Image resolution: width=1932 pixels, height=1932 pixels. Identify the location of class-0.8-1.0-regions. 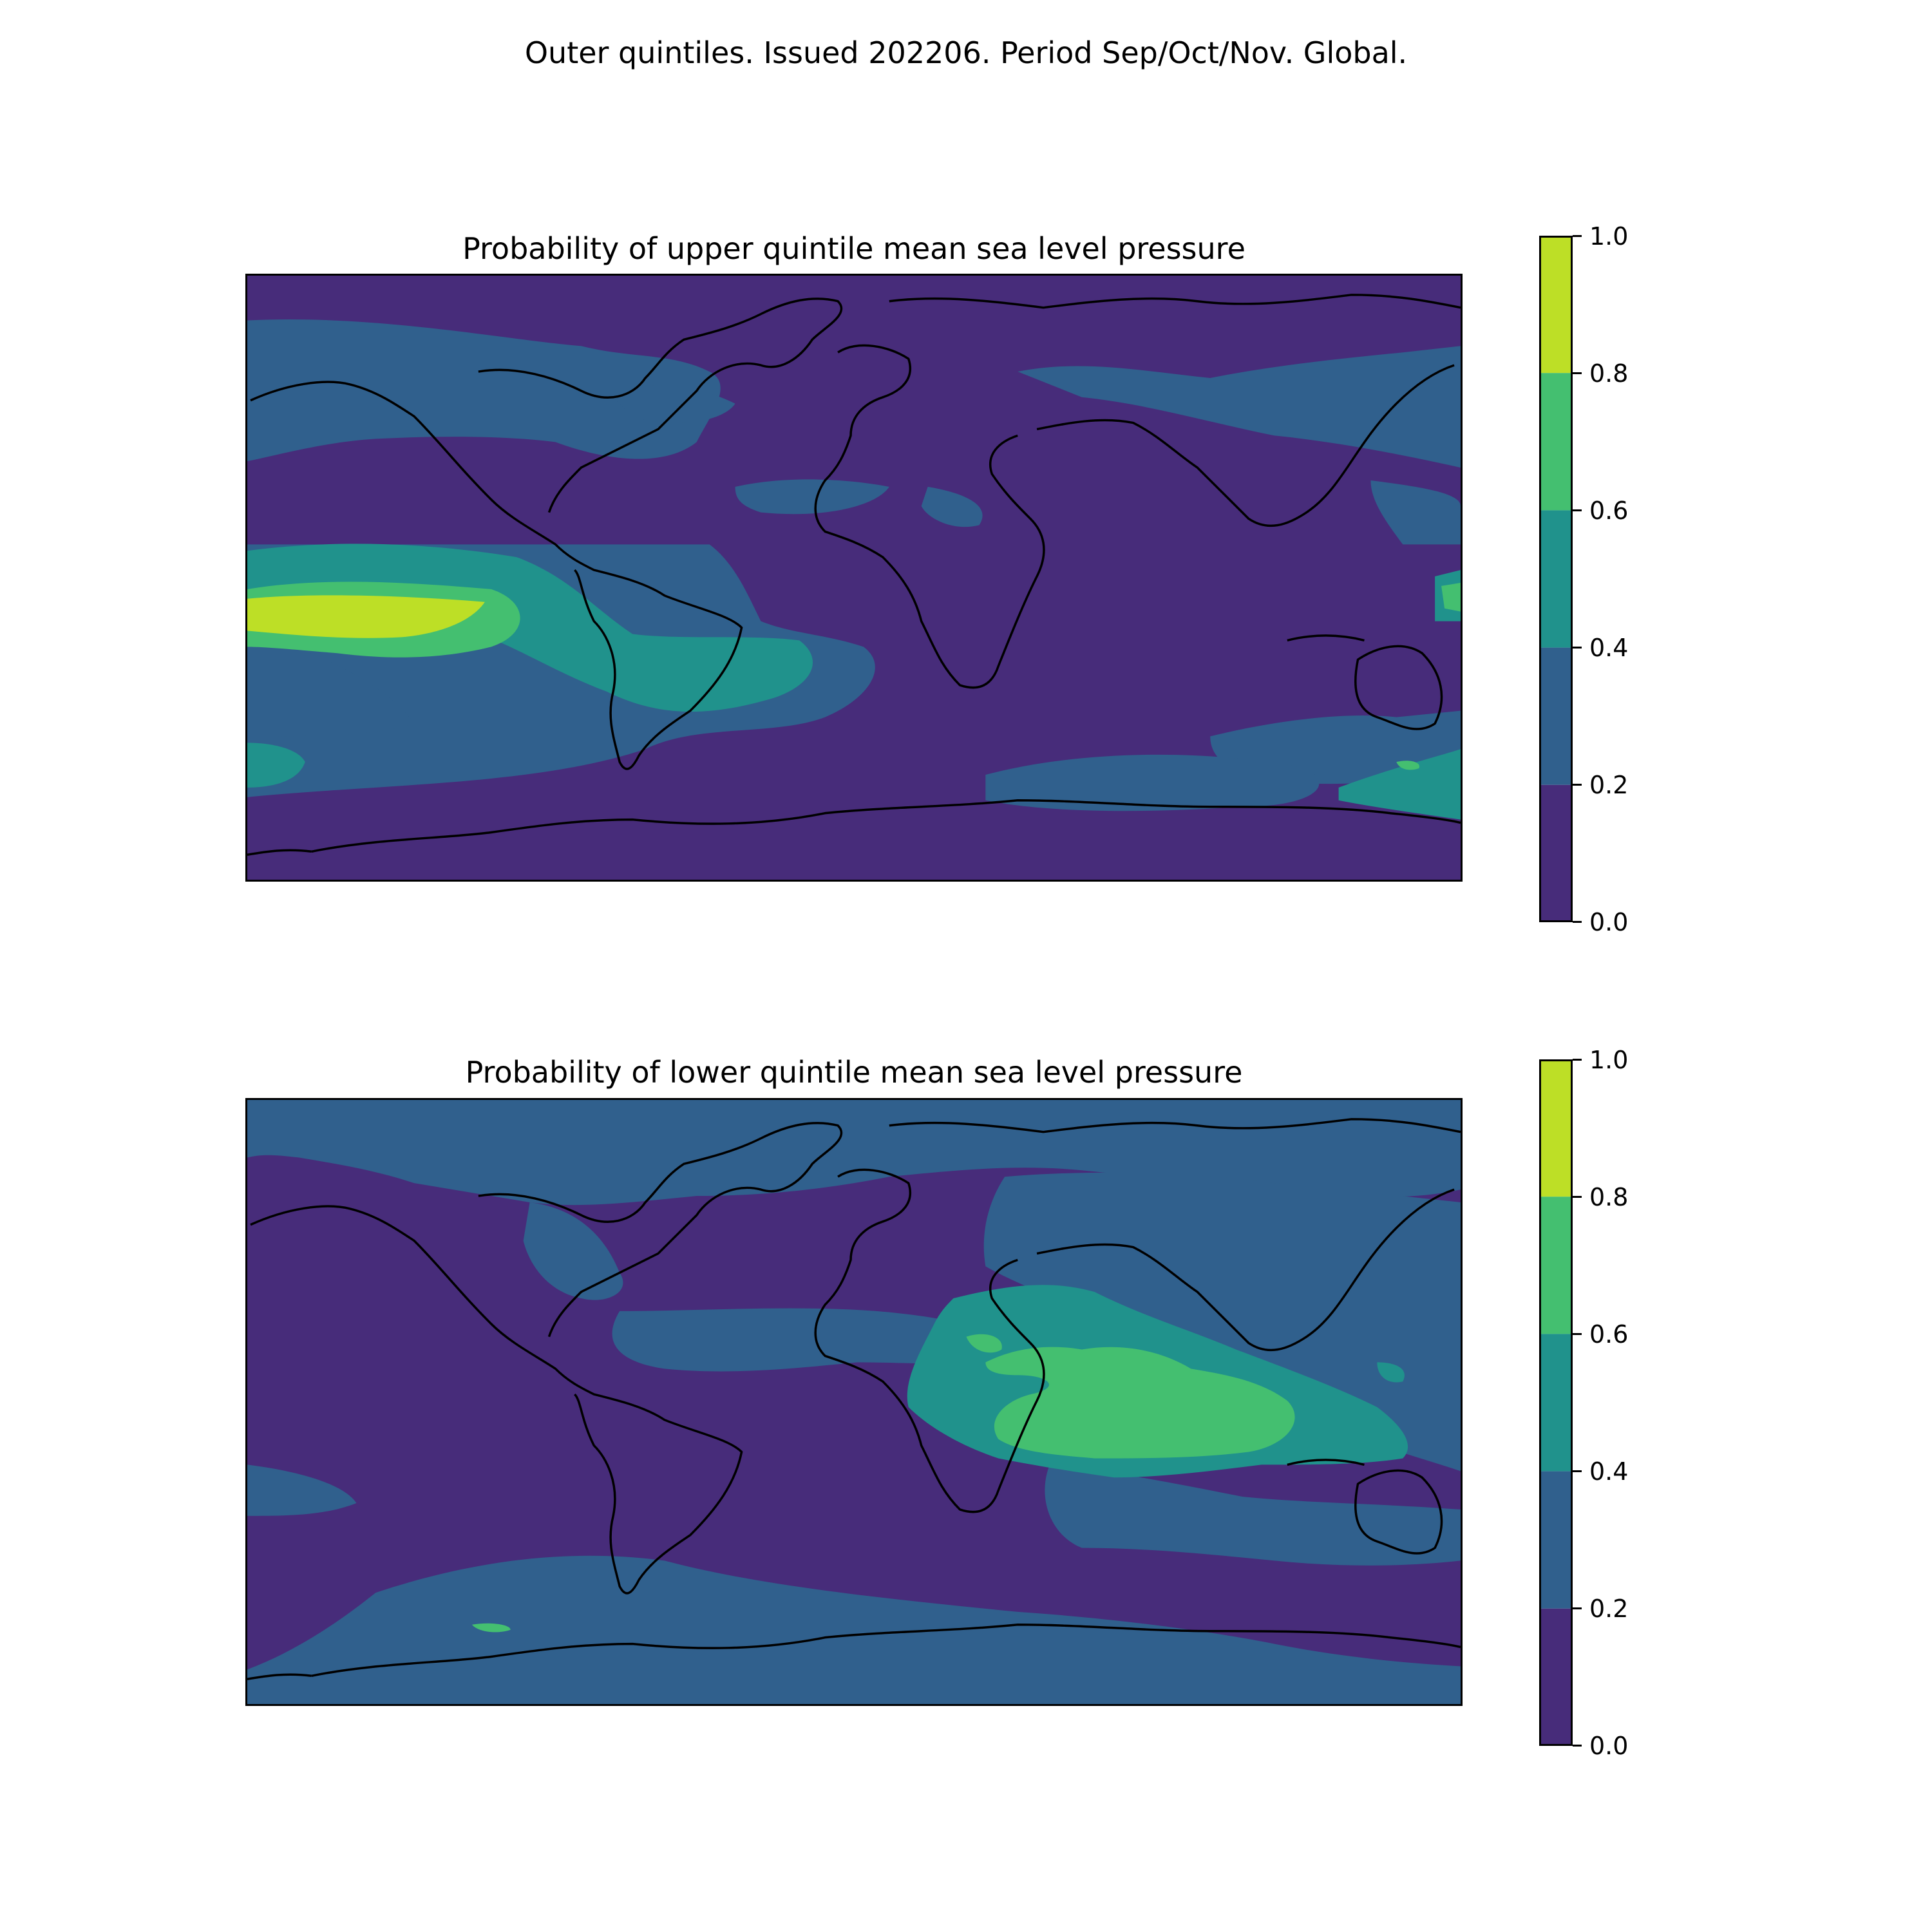
(366, 617).